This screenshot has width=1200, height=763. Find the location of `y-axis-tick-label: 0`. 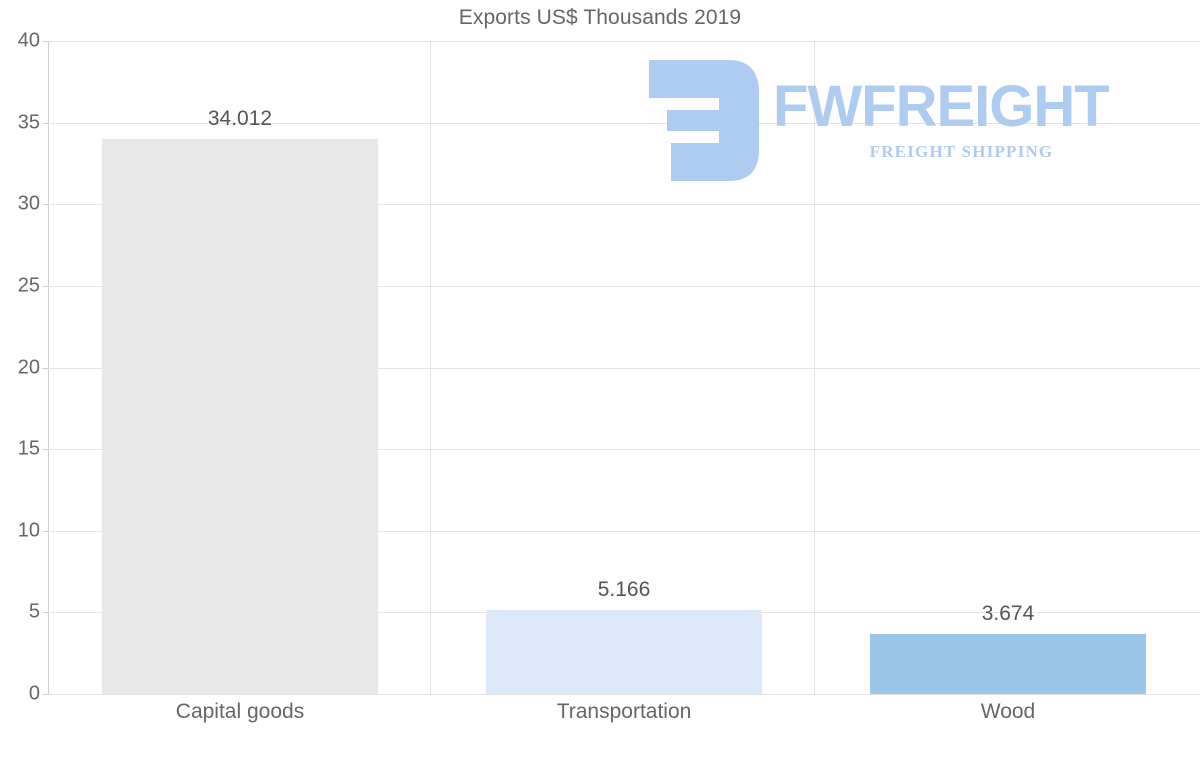

y-axis-tick-label: 0 is located at coordinates (34, 693).